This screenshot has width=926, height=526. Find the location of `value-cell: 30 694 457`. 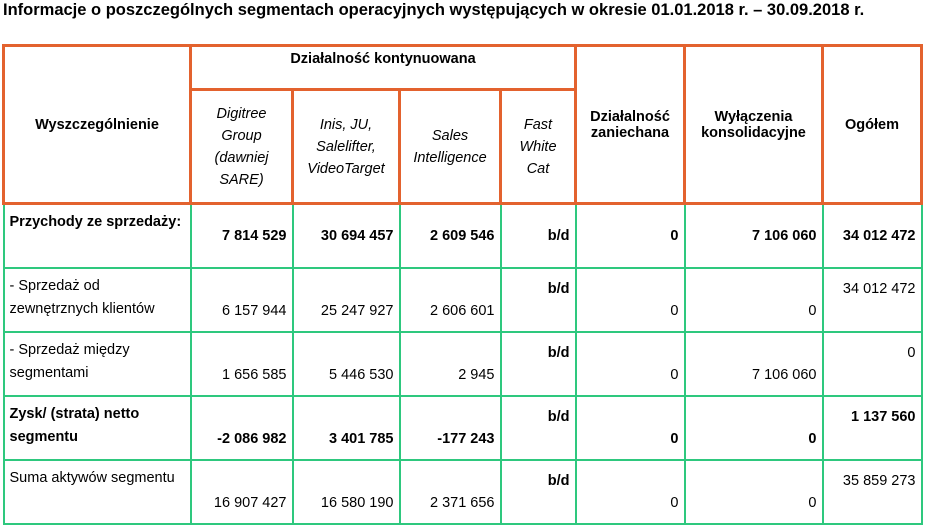

value-cell: 30 694 457 is located at coordinates (346, 235).